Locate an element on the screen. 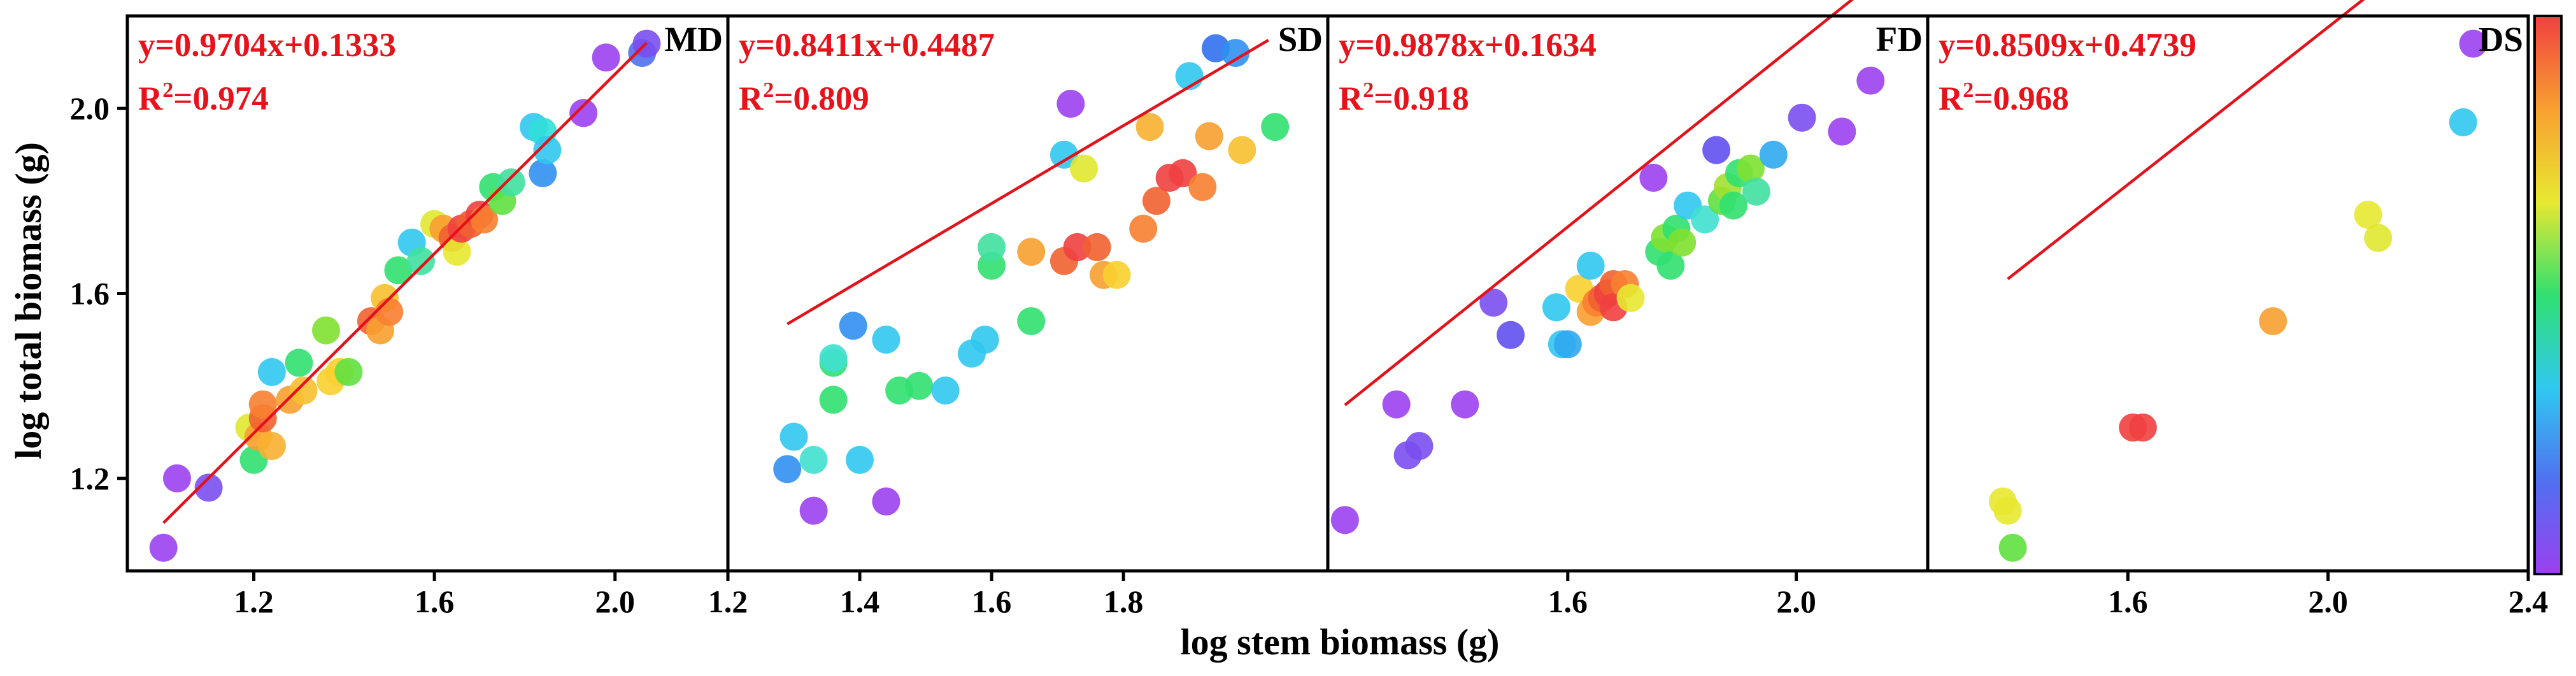  x-tick-label: 1.4 is located at coordinates (860, 602).